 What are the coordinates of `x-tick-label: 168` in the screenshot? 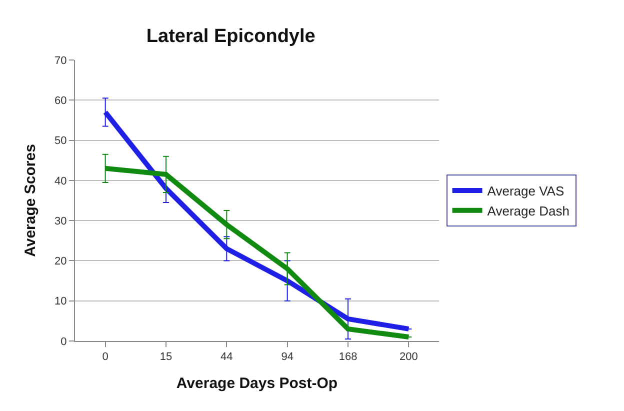 It's located at (348, 357).